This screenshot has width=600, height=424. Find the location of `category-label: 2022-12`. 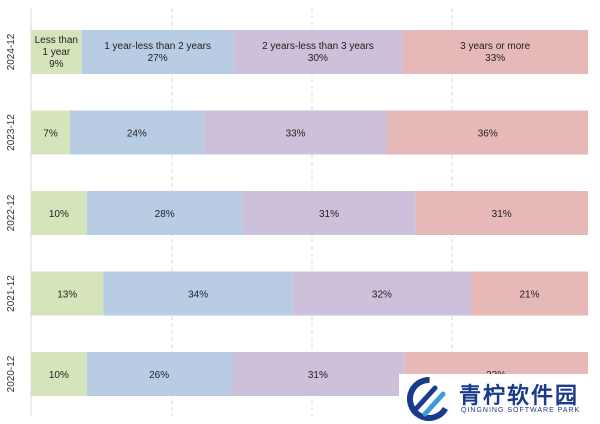

category-label: 2022-12 is located at coordinates (11, 212).